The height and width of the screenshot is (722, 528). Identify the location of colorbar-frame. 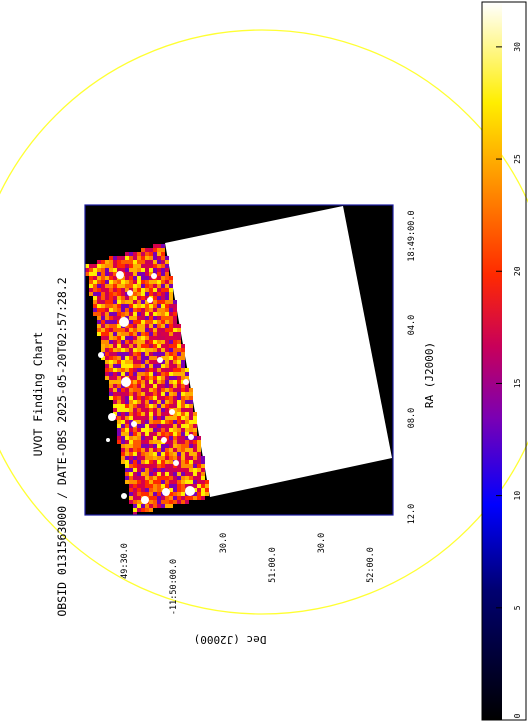
(504, 361).